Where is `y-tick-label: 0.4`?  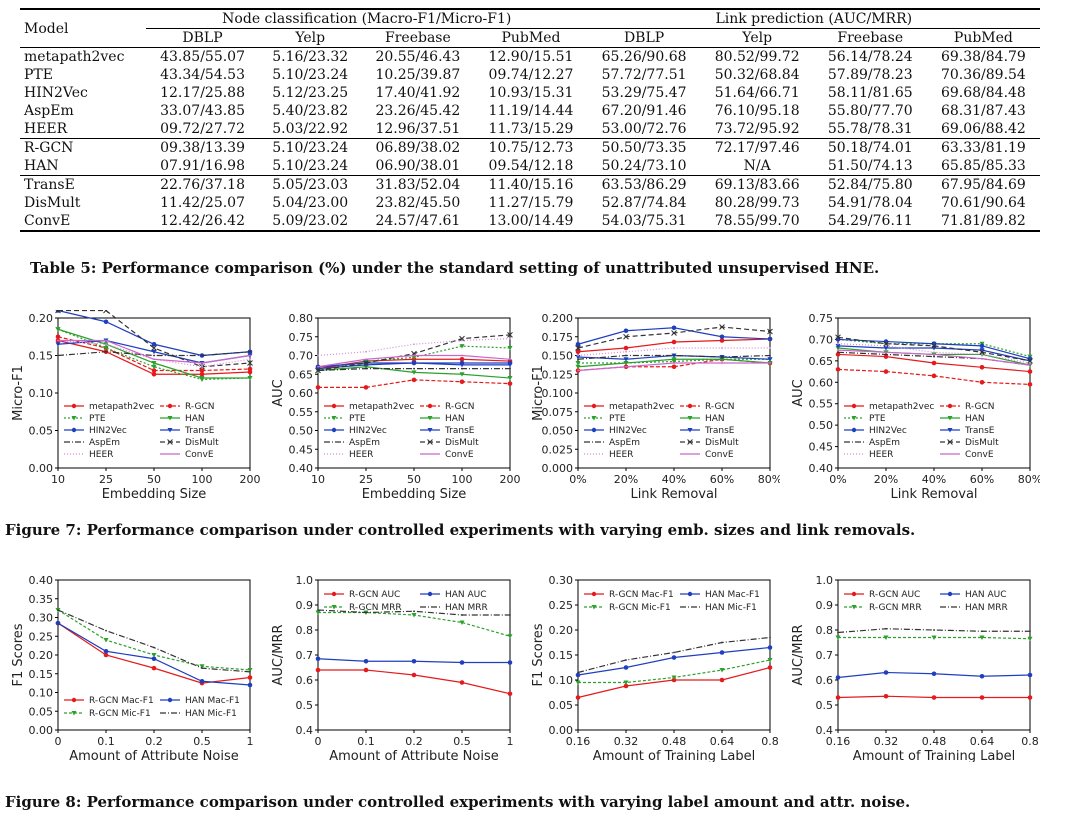
y-tick-label: 0.4 is located at coordinates (825, 730).